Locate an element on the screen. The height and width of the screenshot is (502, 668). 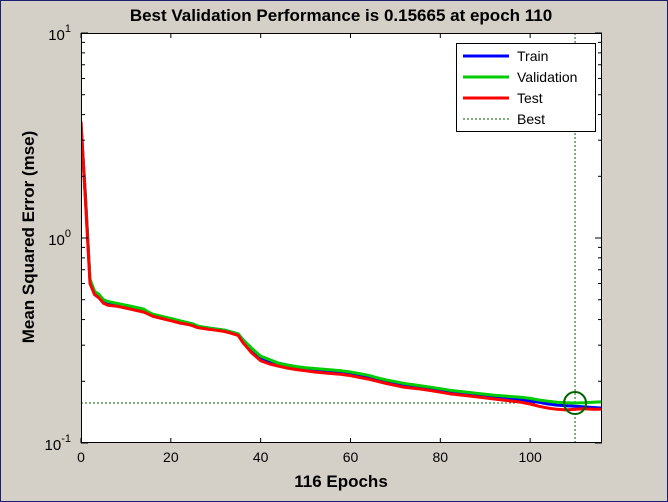
x-tick-label: 40 is located at coordinates (261, 457).